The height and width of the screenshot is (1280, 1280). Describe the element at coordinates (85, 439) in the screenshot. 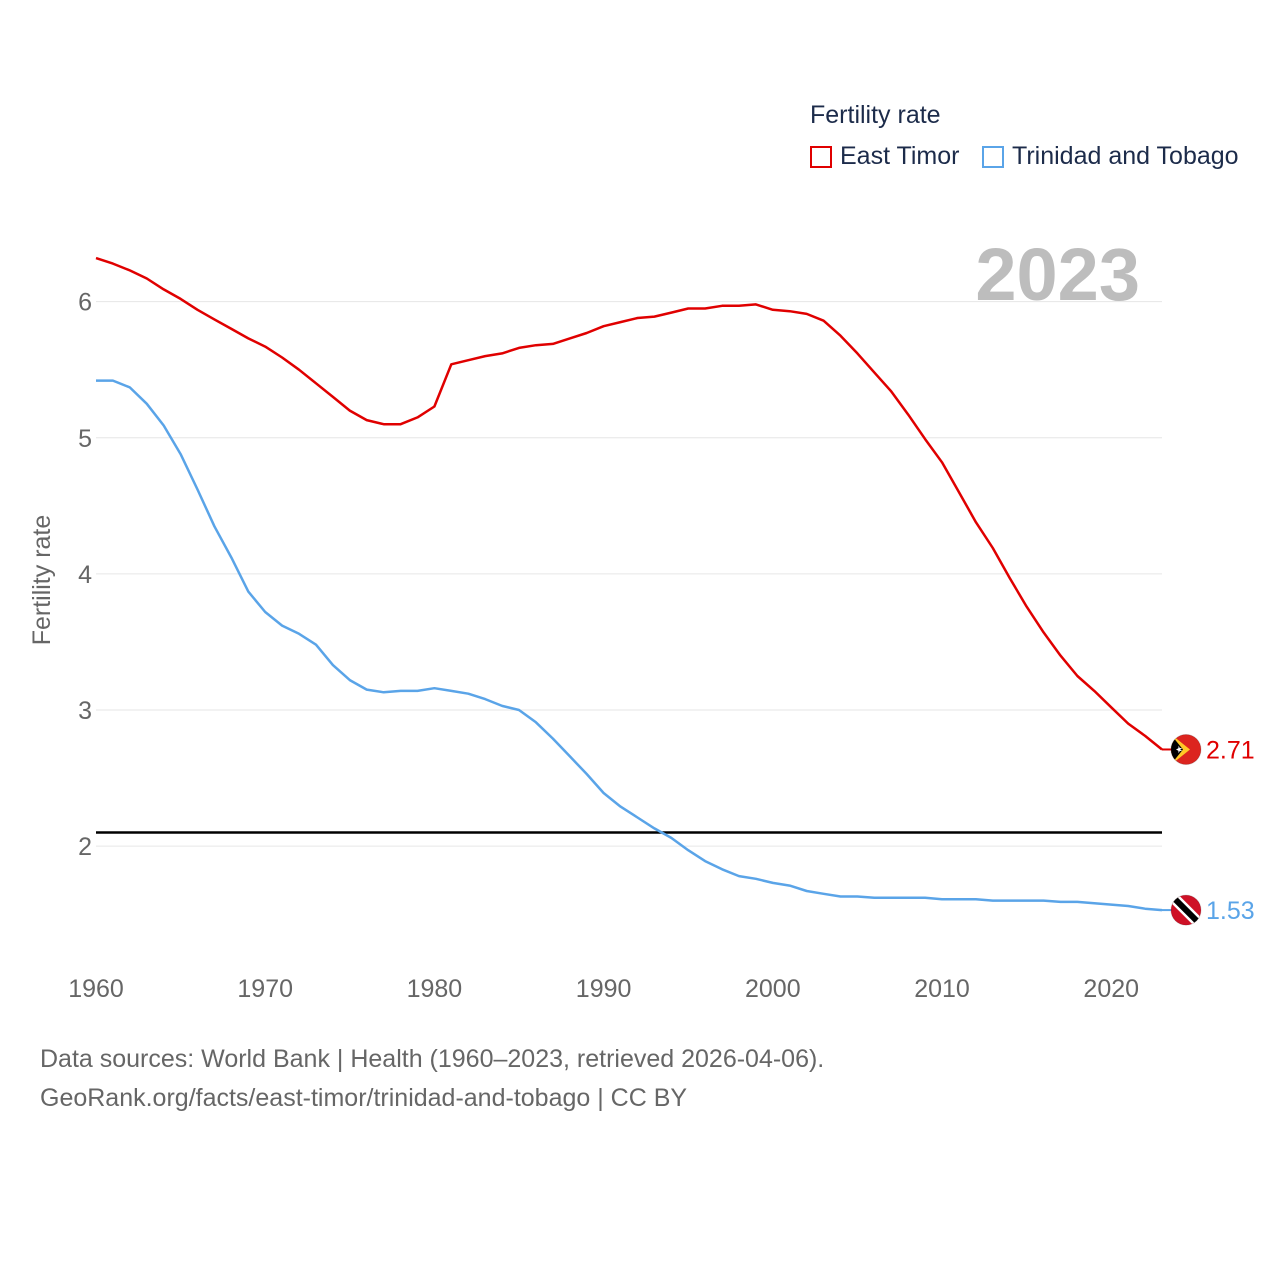

I see `y-tick-label: 5` at that location.